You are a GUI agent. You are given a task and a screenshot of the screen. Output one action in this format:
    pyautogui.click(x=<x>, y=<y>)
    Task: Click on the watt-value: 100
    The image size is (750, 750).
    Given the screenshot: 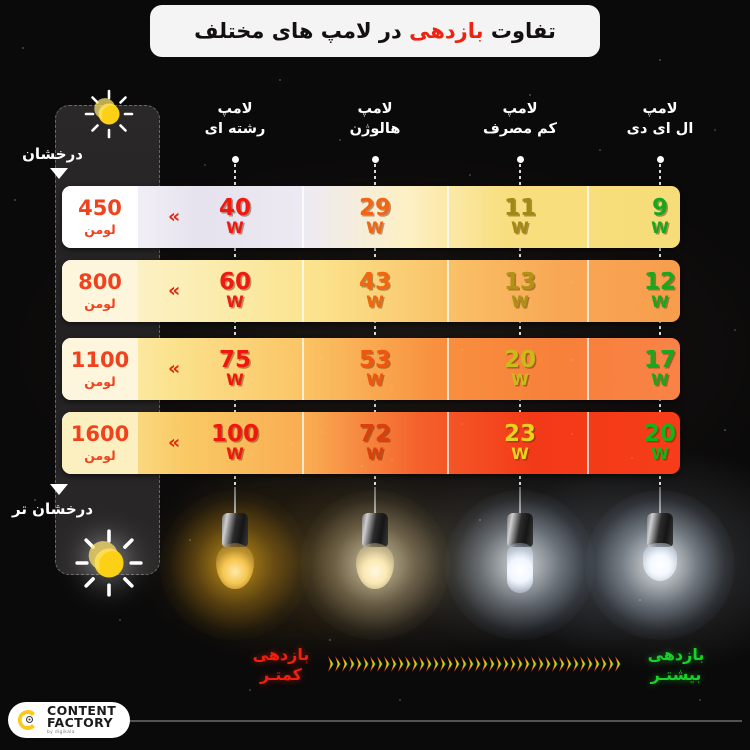 What is the action you would take?
    pyautogui.click(x=234, y=434)
    